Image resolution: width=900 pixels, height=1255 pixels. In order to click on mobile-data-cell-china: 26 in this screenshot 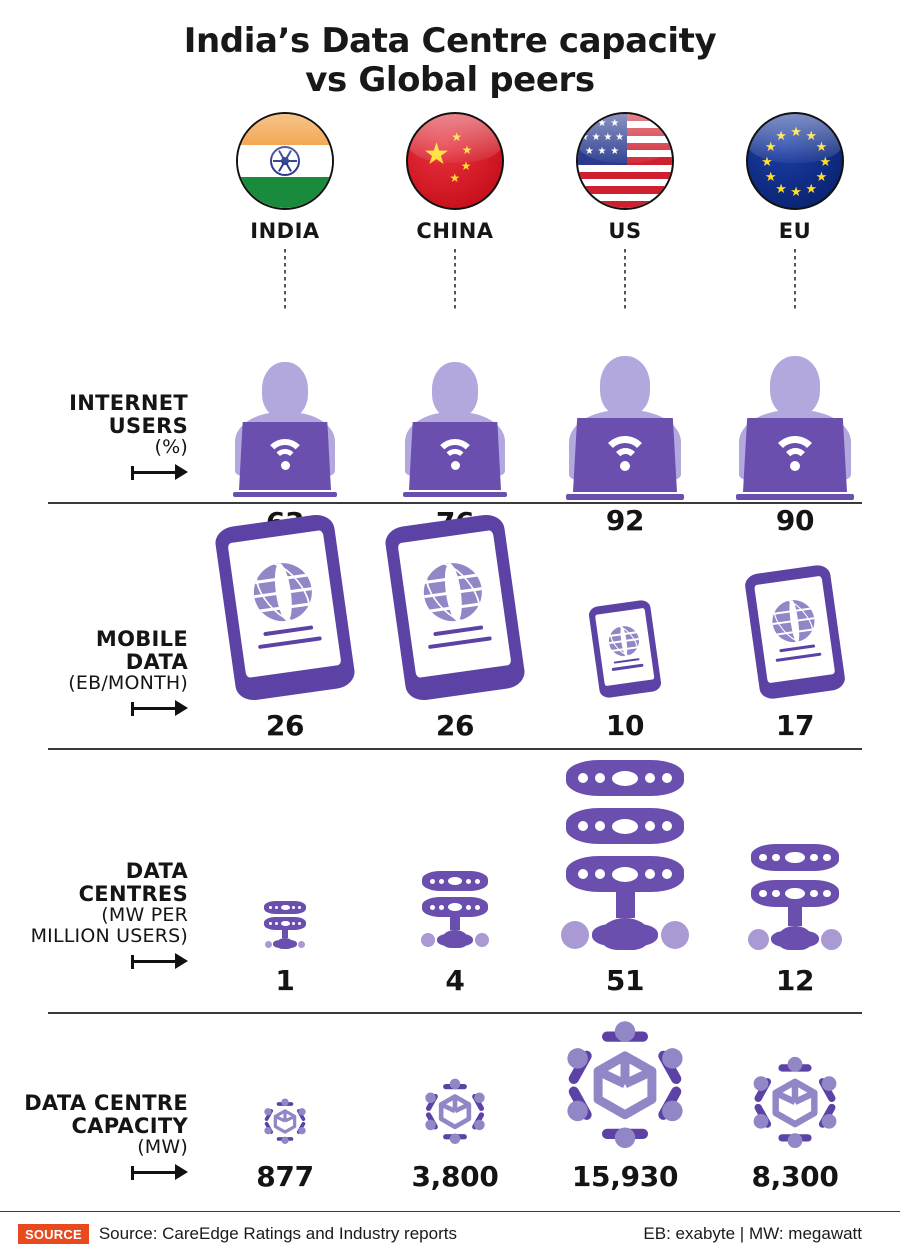, I will do `click(455, 627)`.